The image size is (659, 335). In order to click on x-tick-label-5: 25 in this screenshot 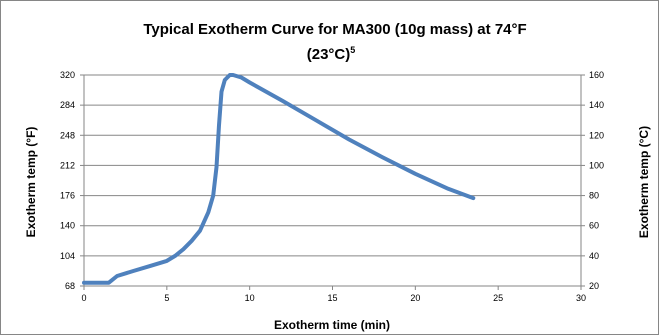, I will do `click(498, 298)`.